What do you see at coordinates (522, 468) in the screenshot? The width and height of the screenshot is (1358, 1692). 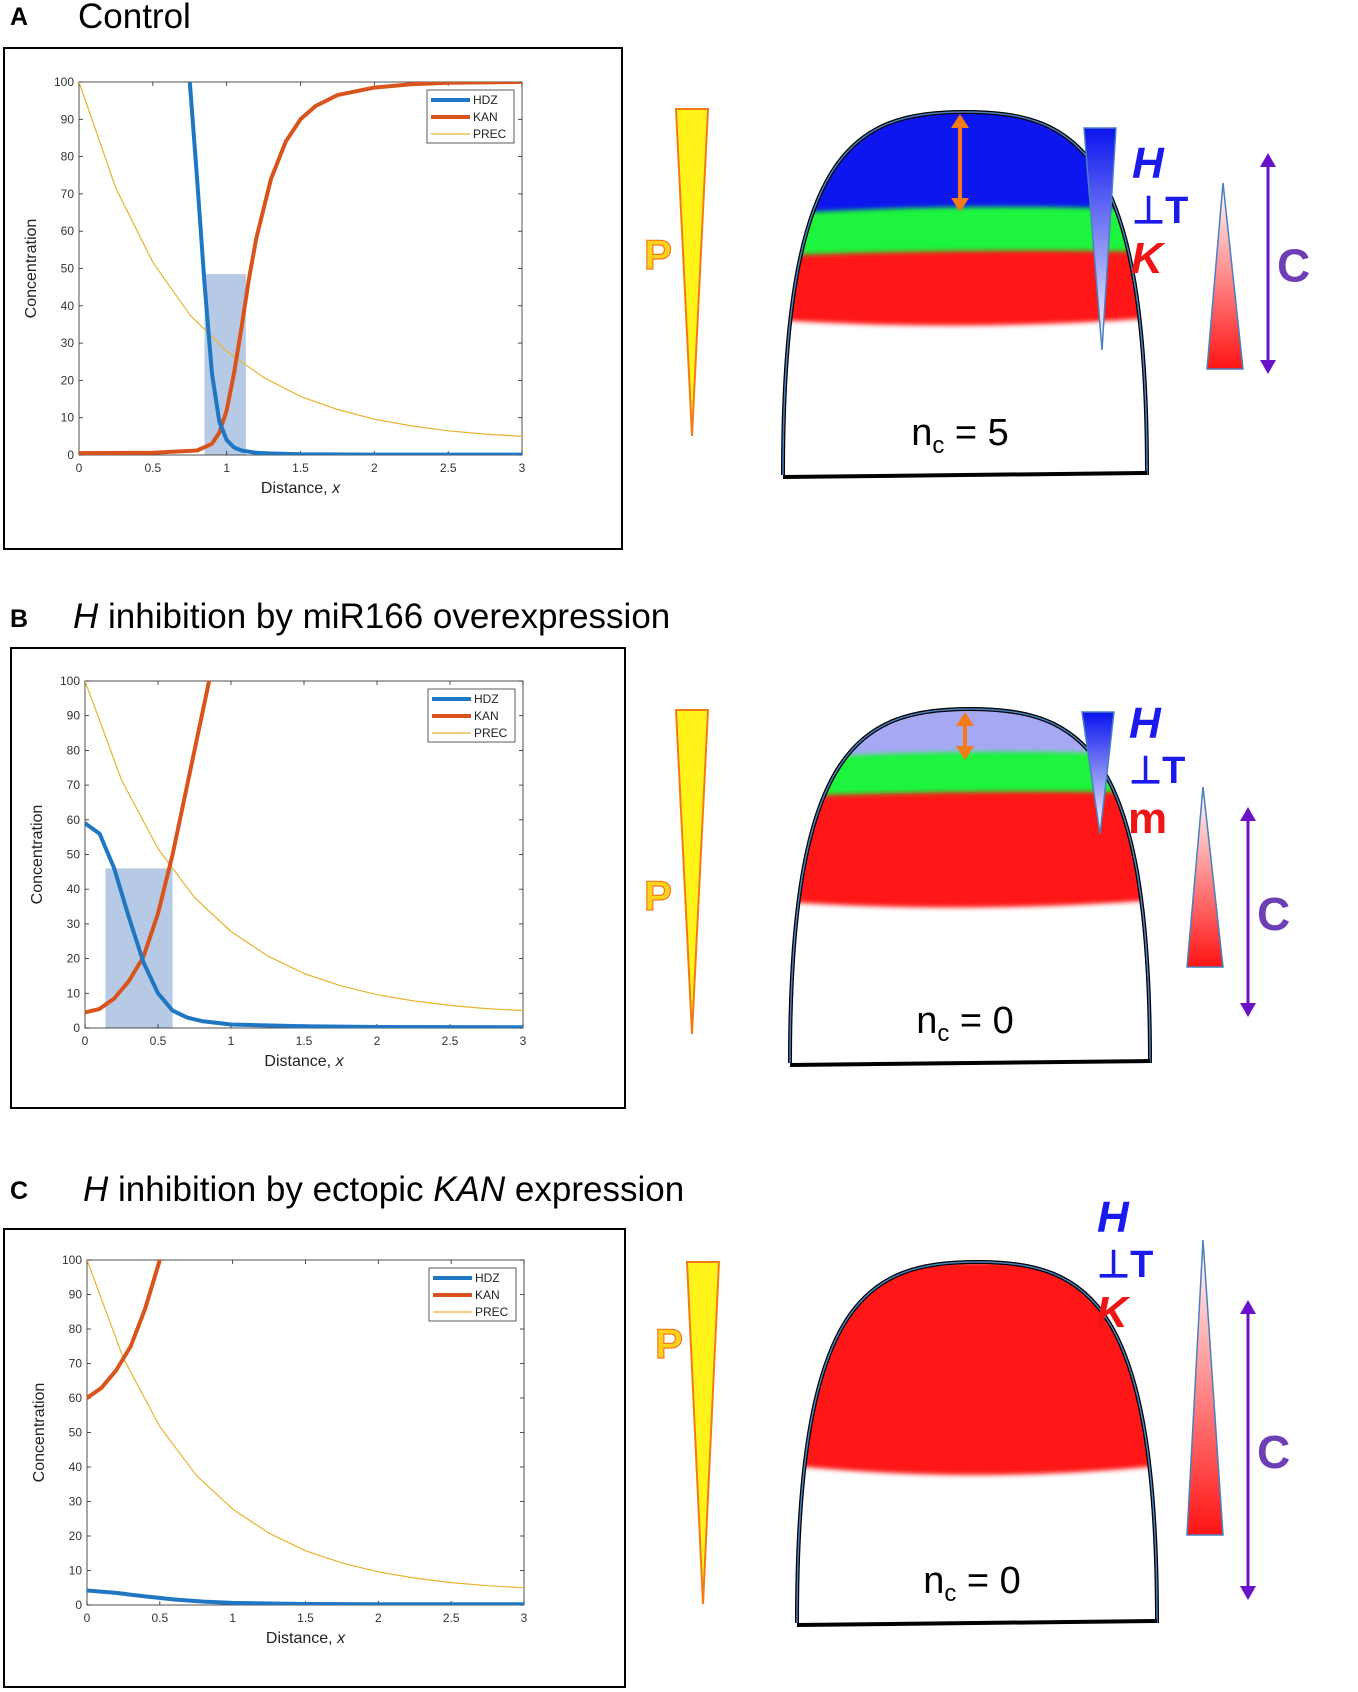 I see `x-tick-label: 3` at bounding box center [522, 468].